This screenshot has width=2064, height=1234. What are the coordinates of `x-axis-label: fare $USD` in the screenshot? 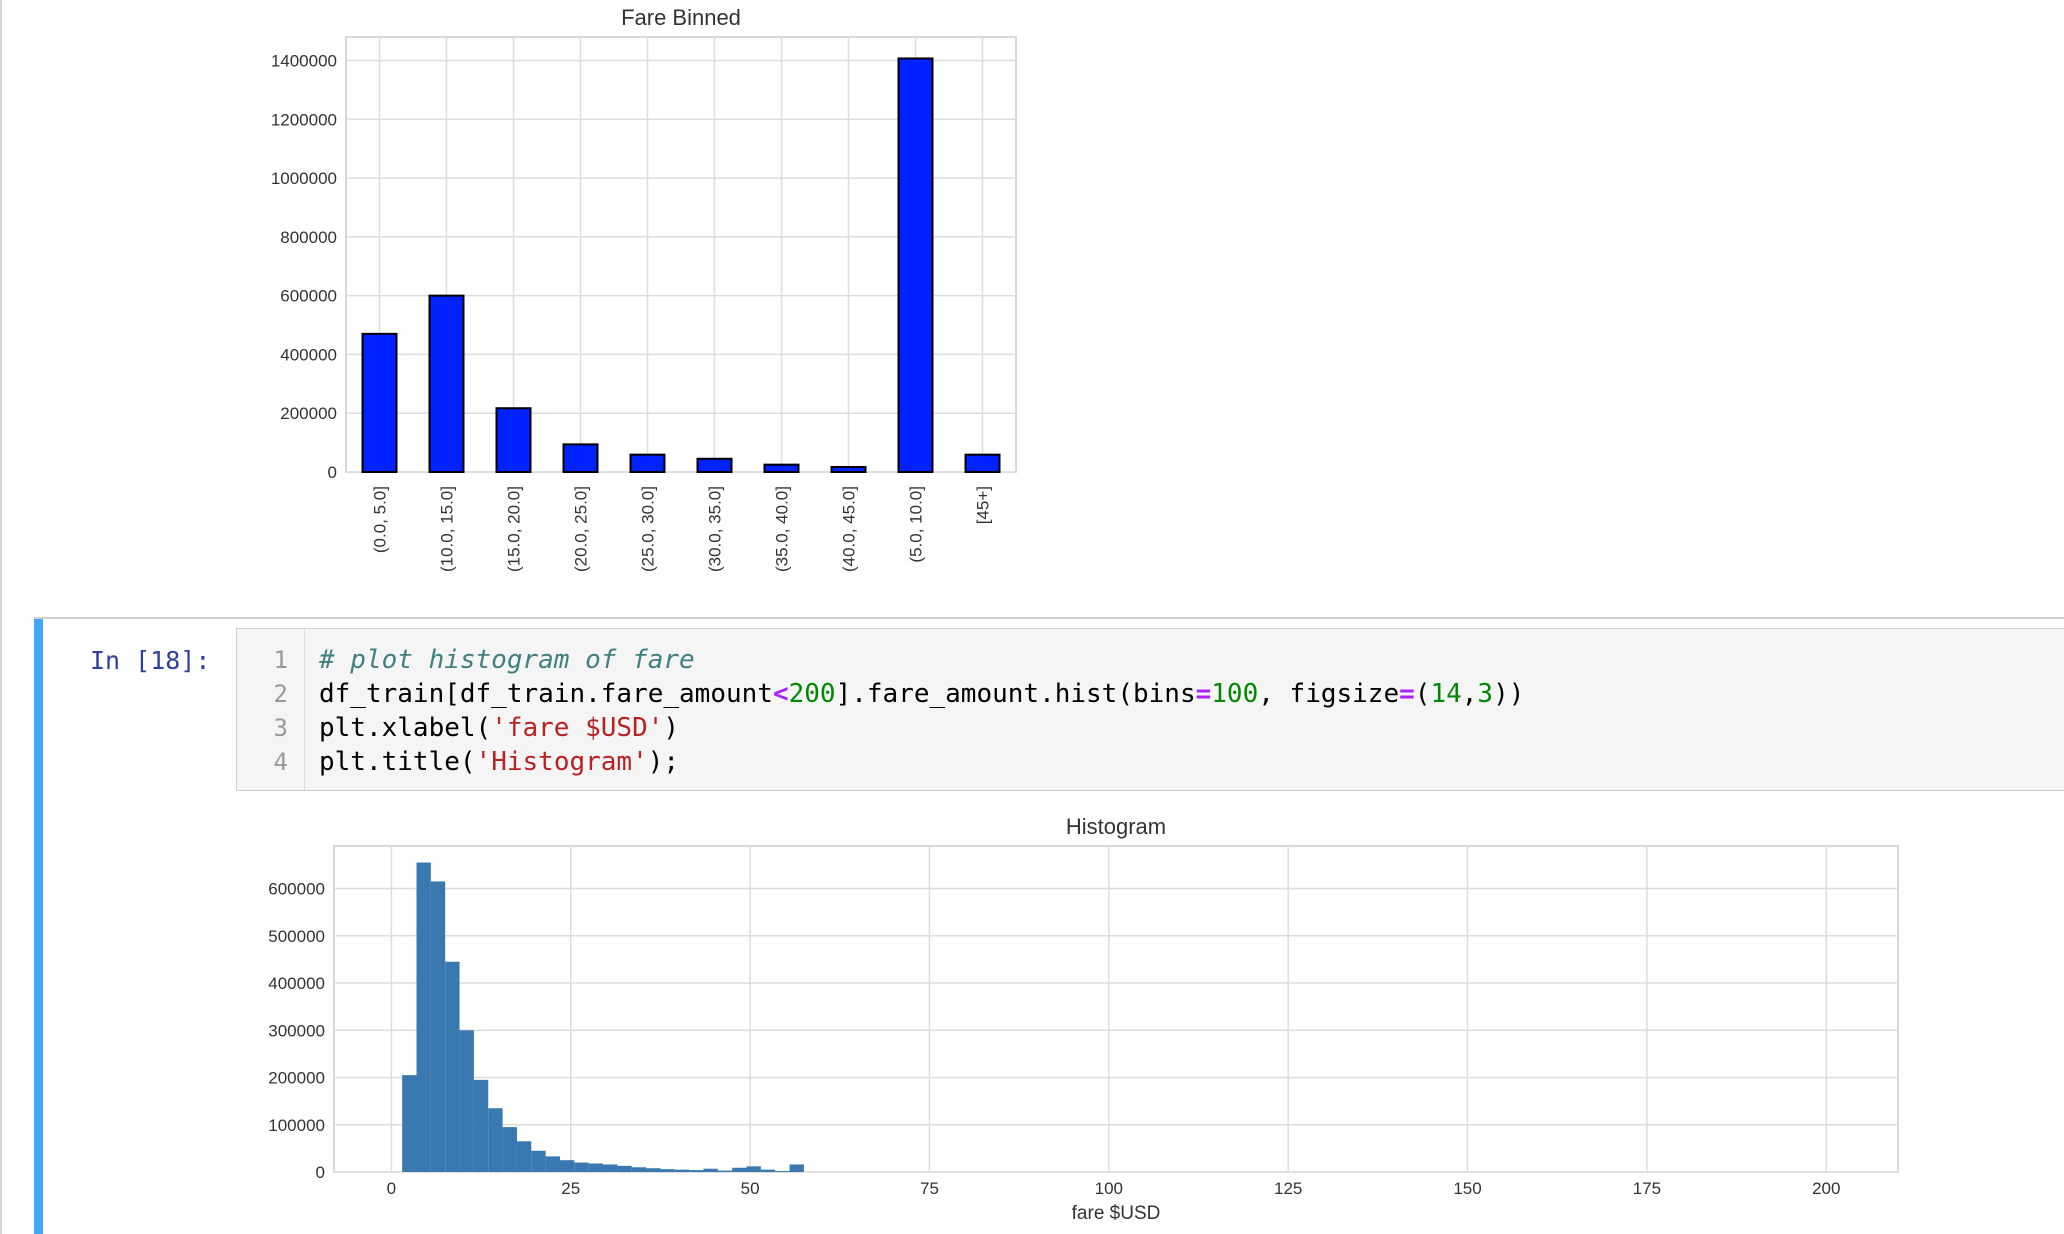 It's located at (1116, 1213).